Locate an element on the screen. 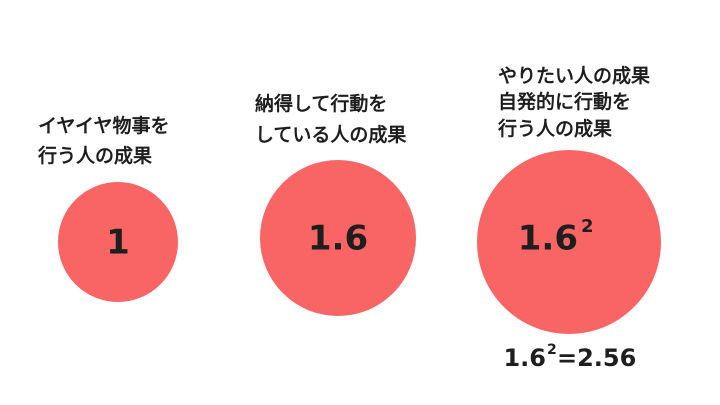  equation-exponent: 2 is located at coordinates (552, 350).